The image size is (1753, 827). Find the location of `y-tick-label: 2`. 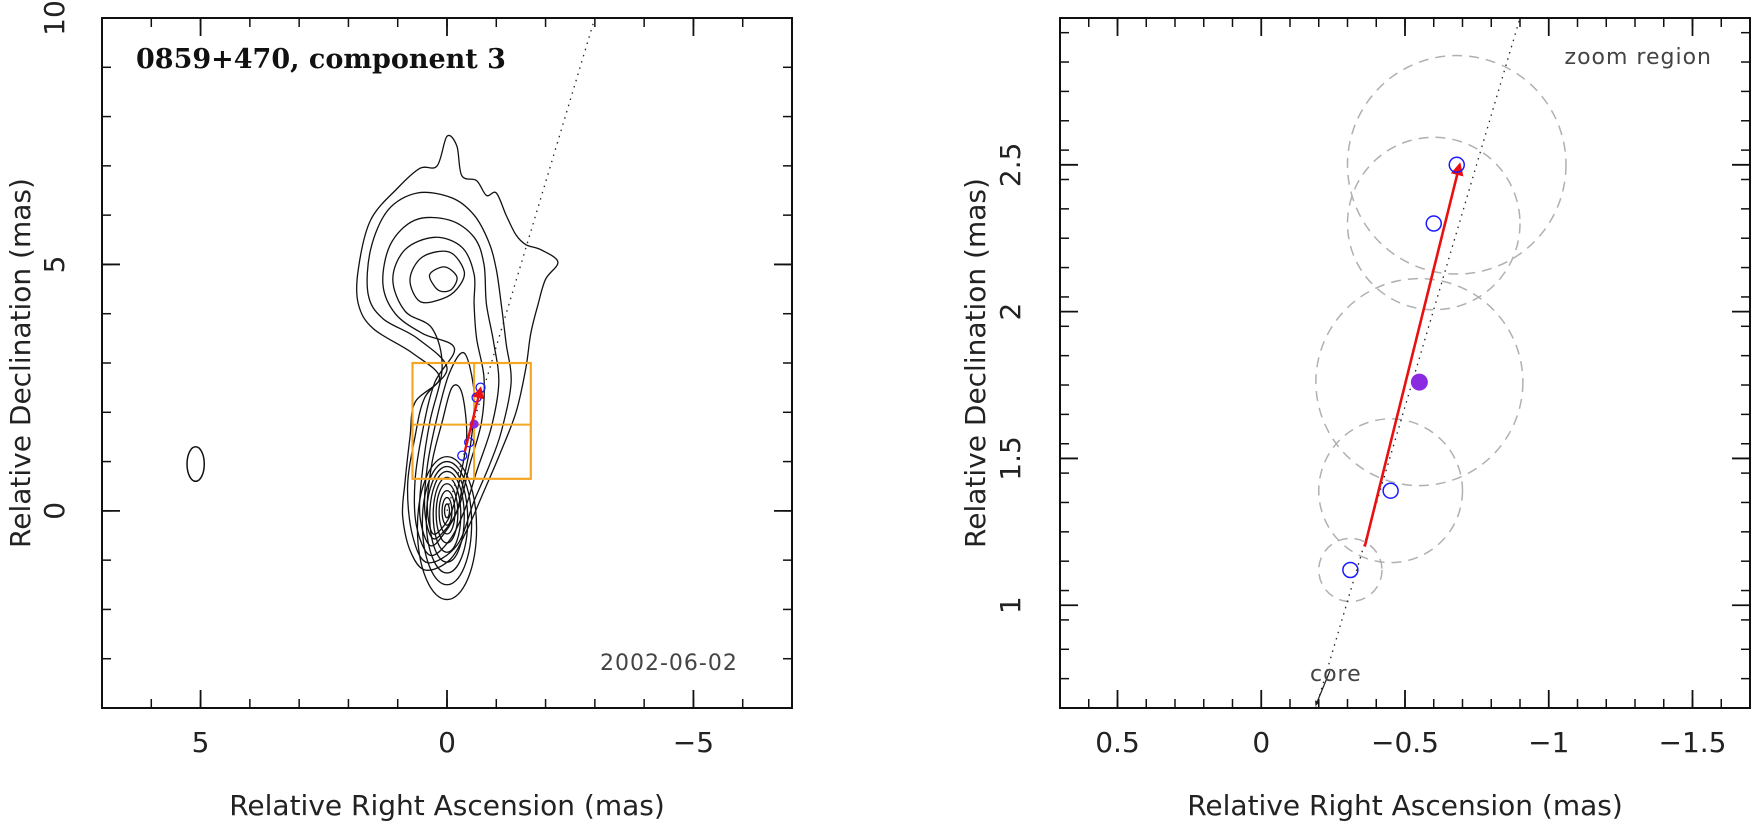

y-tick-label: 2 is located at coordinates (1010, 312).